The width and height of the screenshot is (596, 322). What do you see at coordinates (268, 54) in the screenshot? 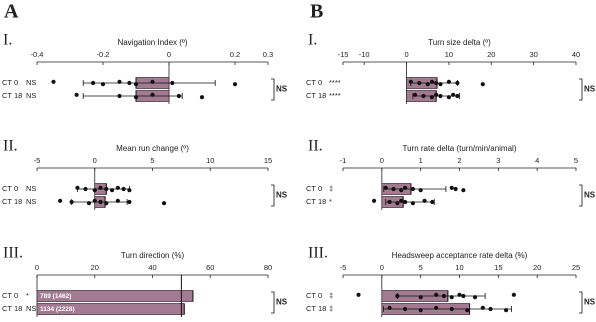
I see `x-tick-label: 0.3` at bounding box center [268, 54].